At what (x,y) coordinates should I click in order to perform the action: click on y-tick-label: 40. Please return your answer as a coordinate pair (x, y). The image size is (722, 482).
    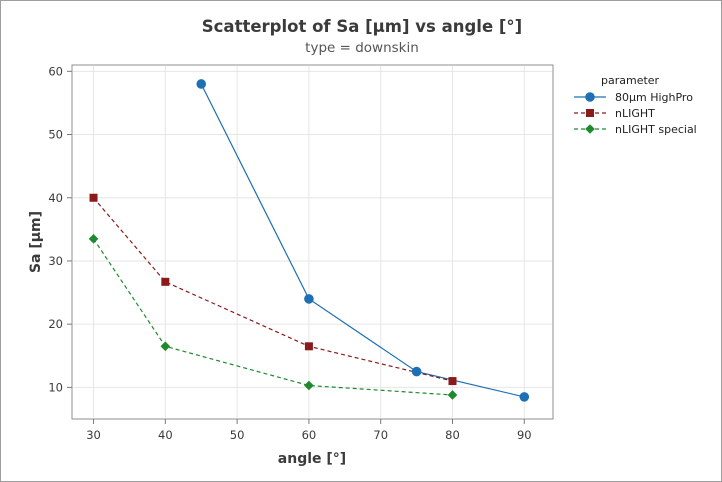
    Looking at the image, I should click on (55, 198).